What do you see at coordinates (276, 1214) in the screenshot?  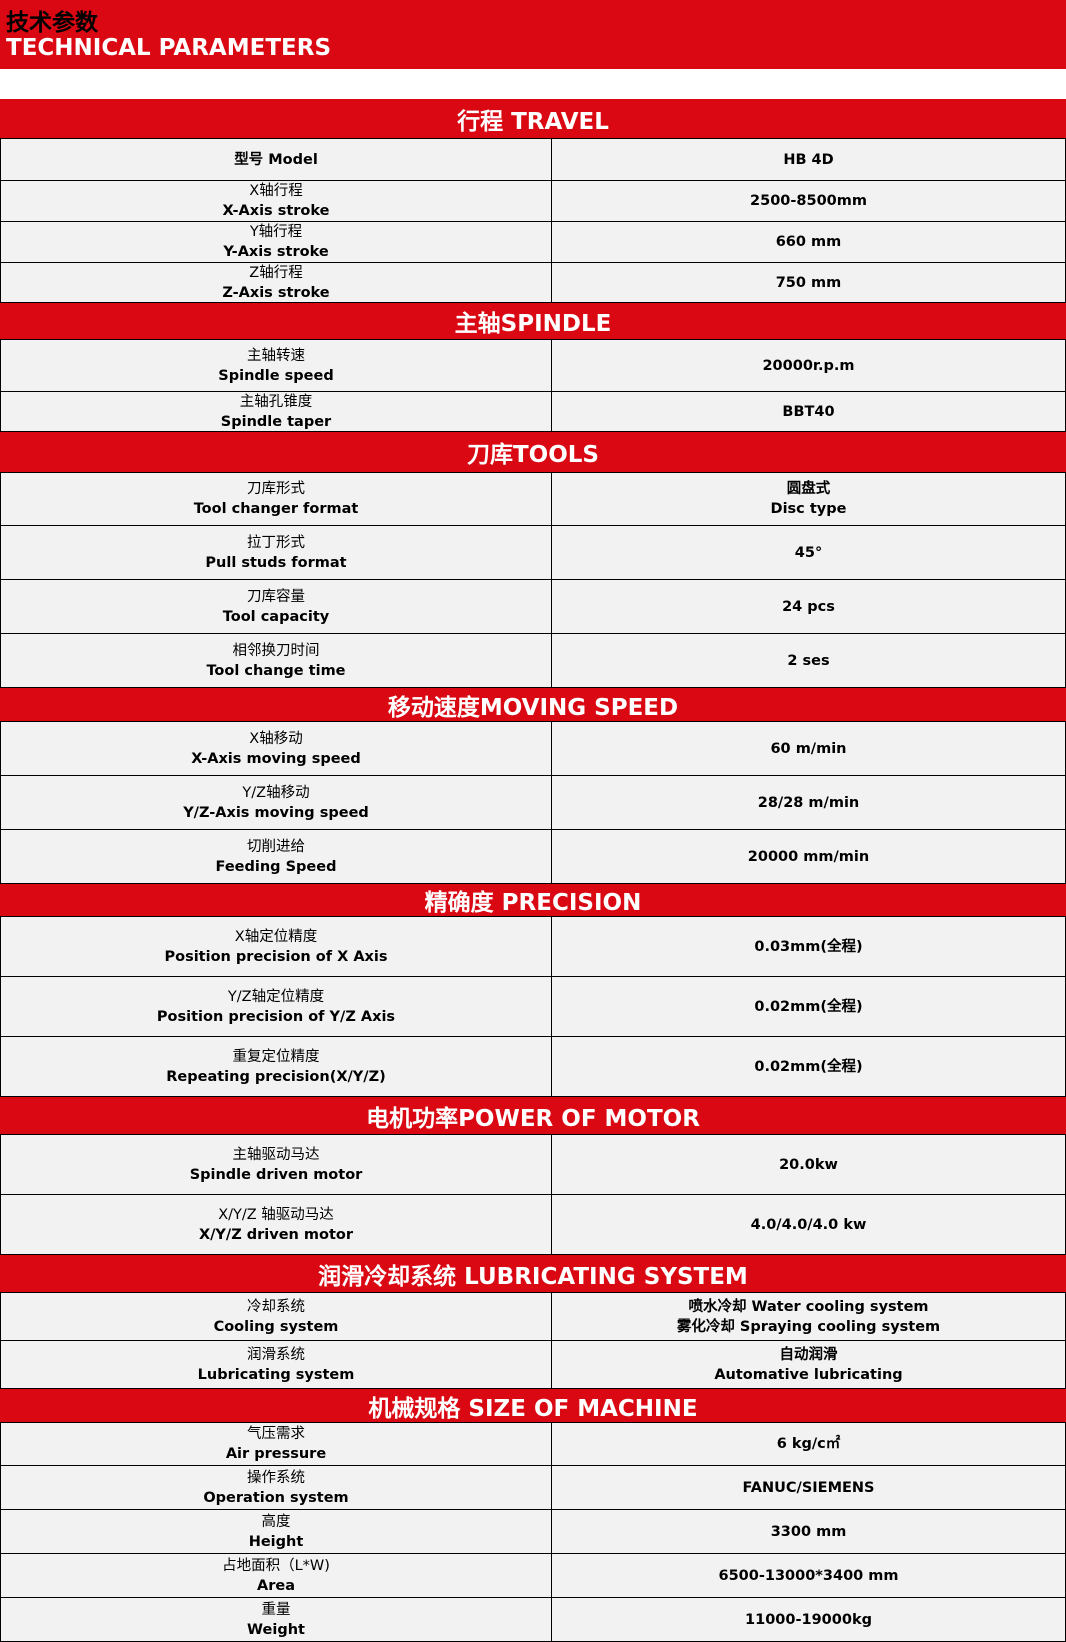 I see `label-line: X/Y/Z 轴驱动马达` at bounding box center [276, 1214].